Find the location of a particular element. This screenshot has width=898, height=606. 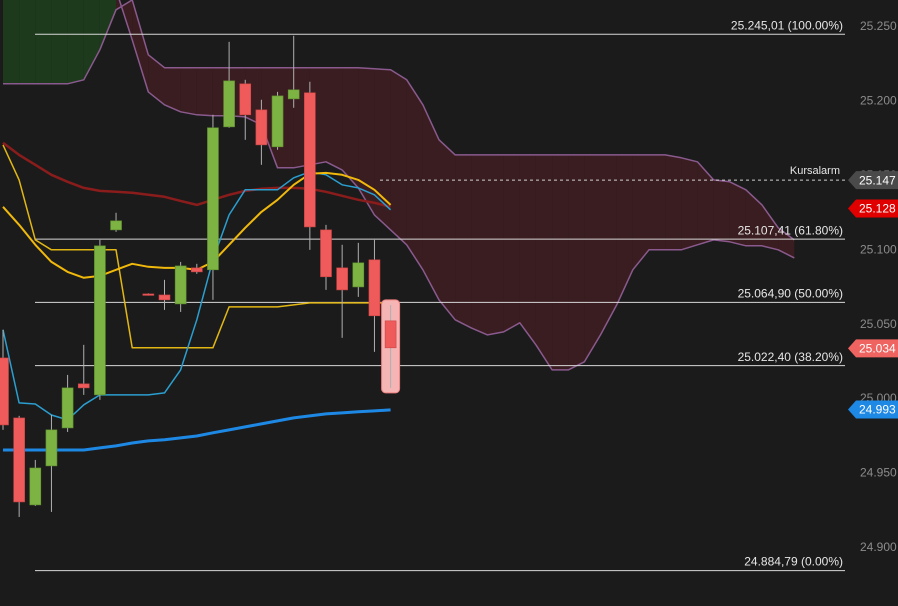

y-tick-label: 25.200 is located at coordinates (878, 100).